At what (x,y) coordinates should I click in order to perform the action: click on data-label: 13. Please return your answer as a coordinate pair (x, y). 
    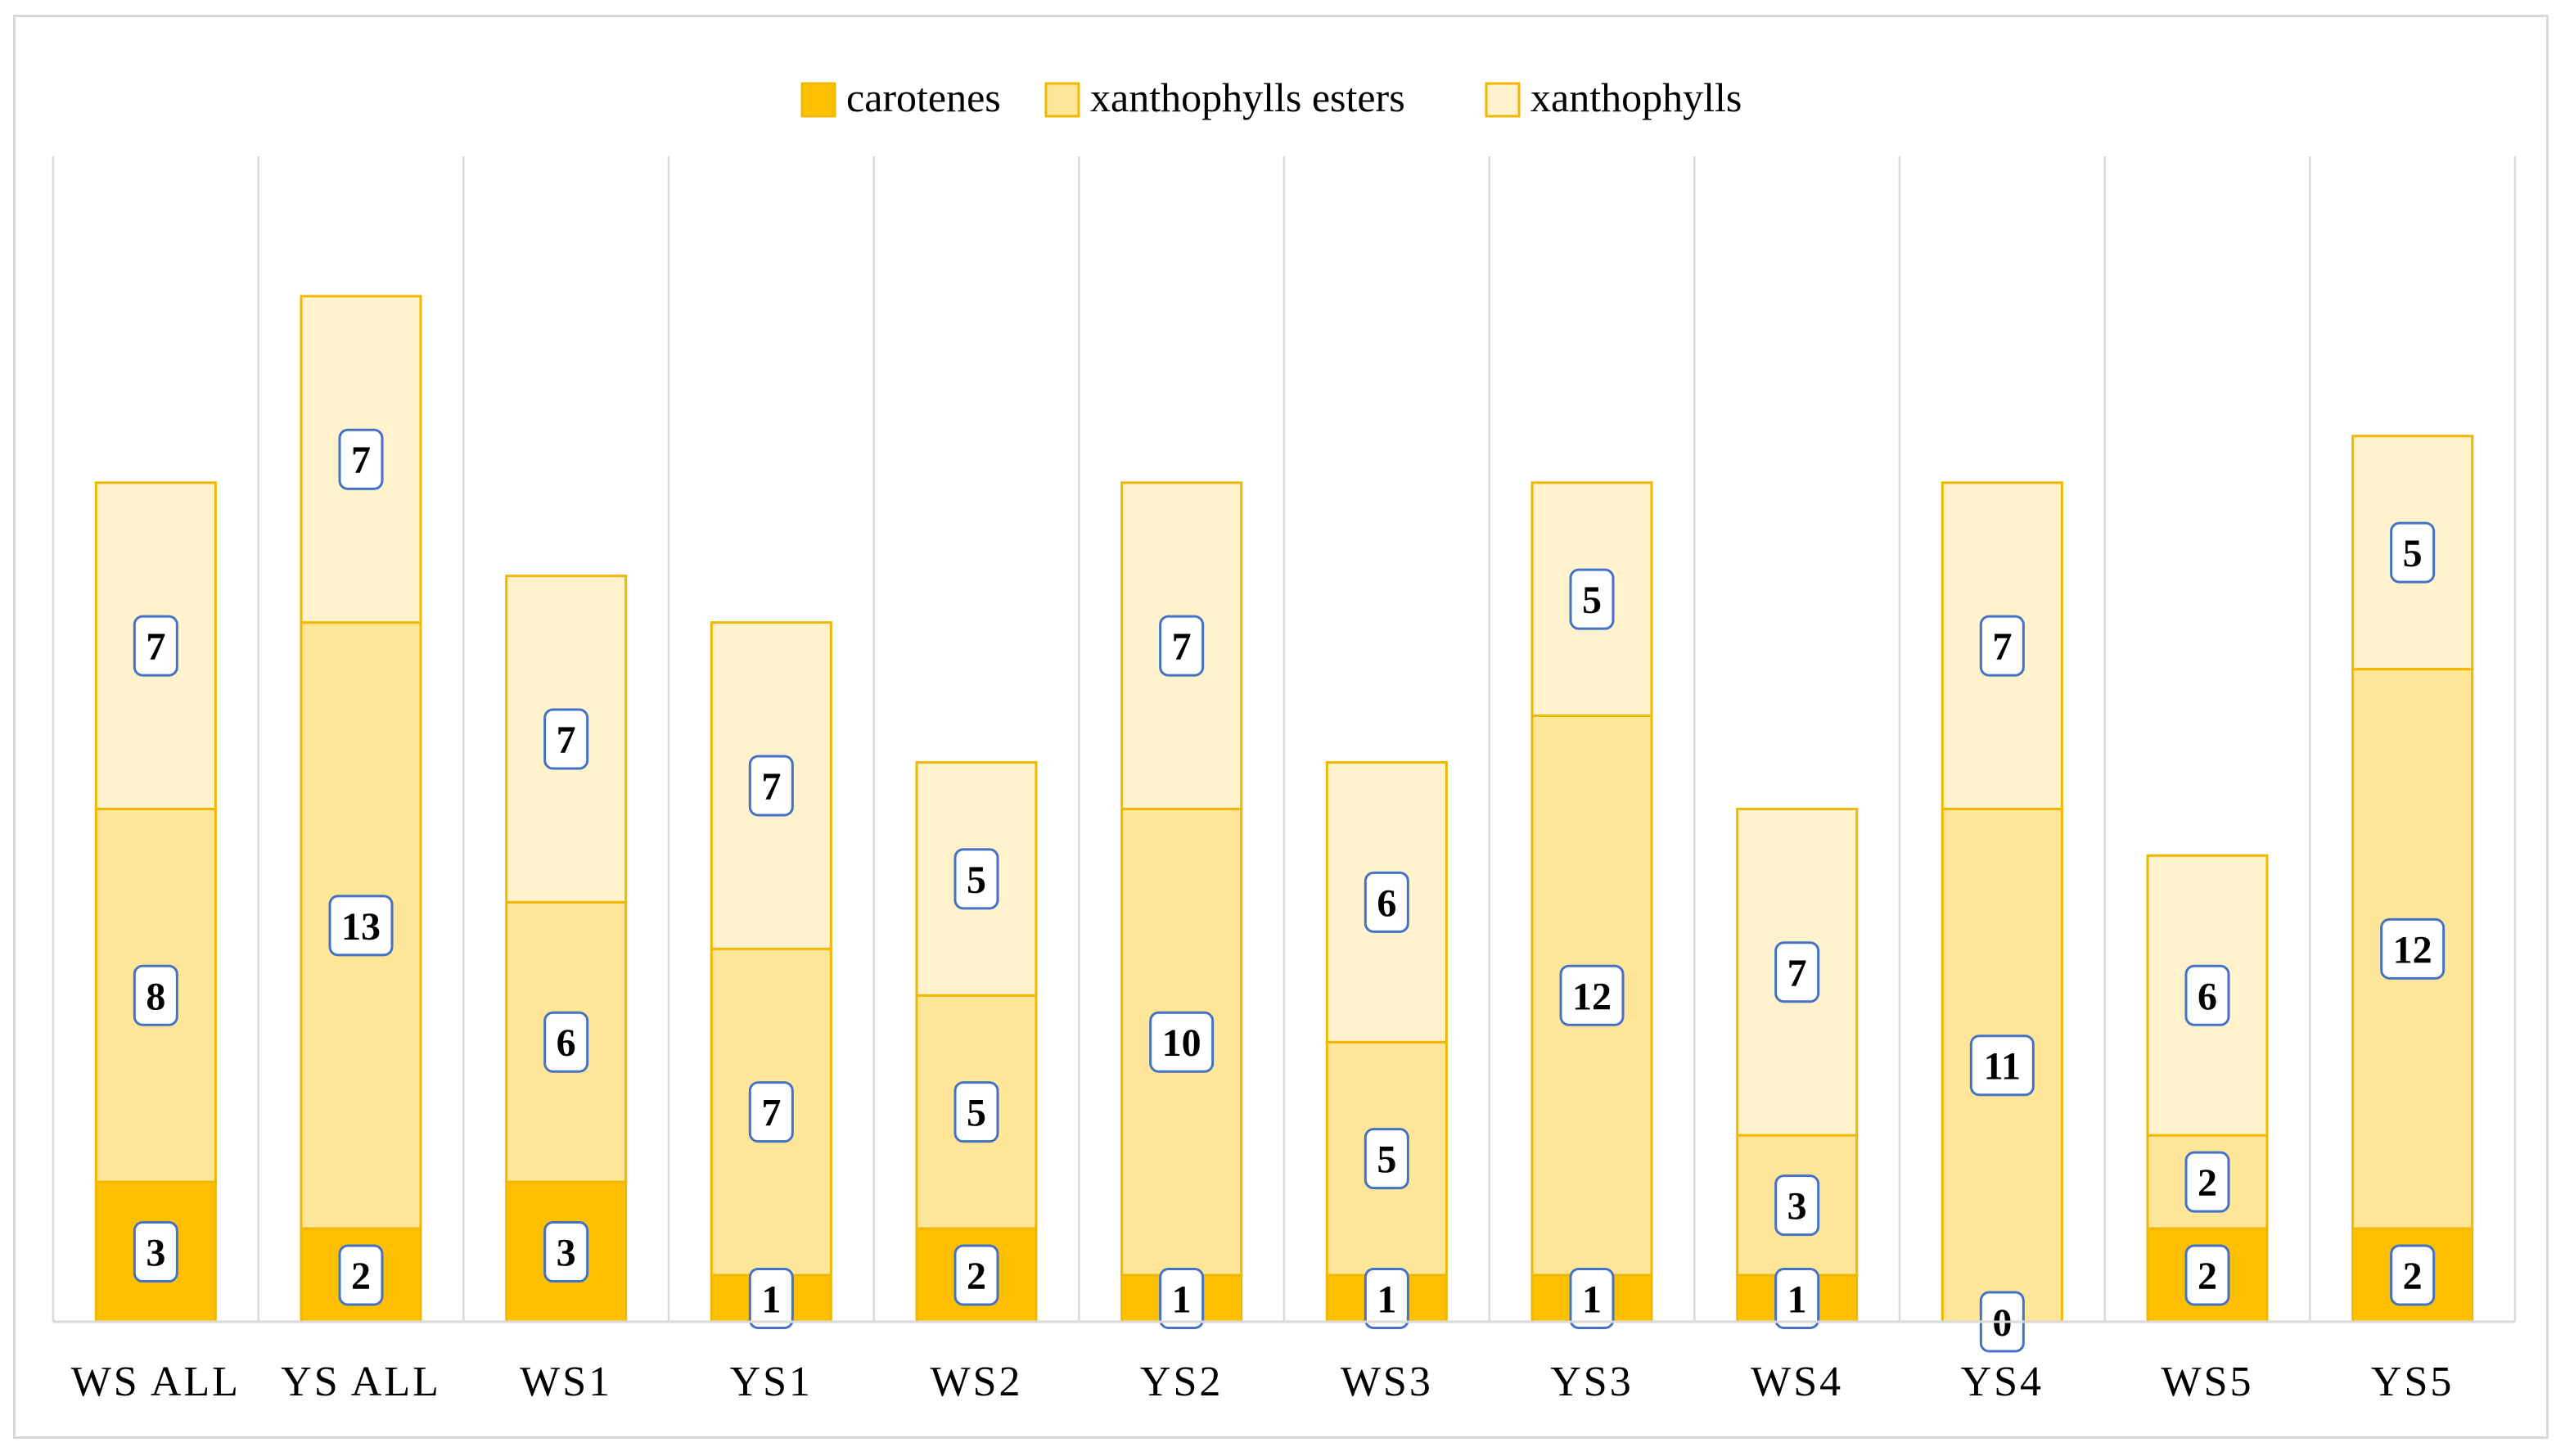
    Looking at the image, I should click on (361, 926).